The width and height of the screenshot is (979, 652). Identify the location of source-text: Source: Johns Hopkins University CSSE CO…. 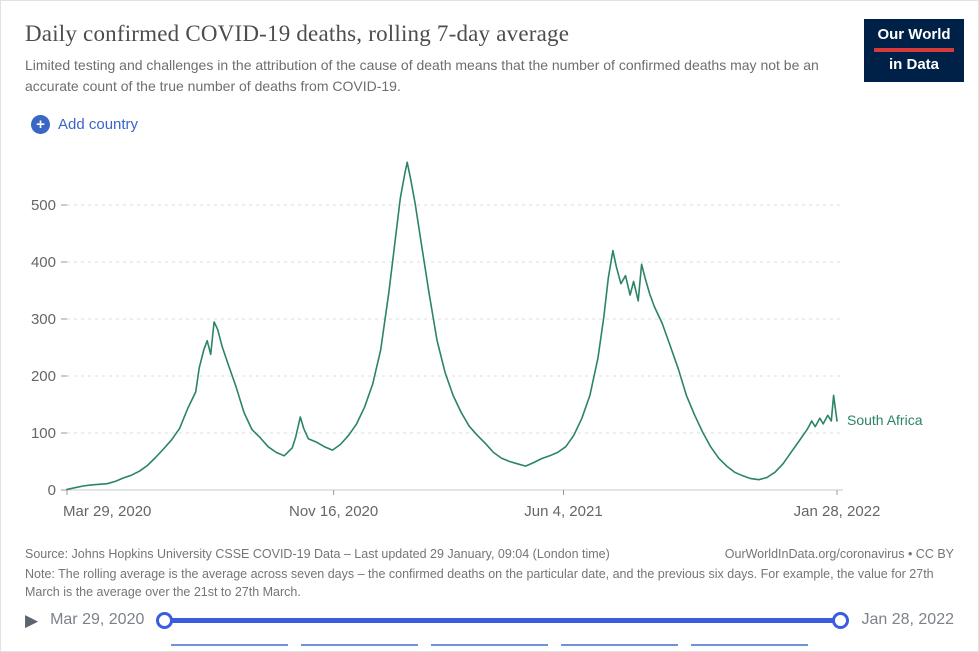
(317, 554).